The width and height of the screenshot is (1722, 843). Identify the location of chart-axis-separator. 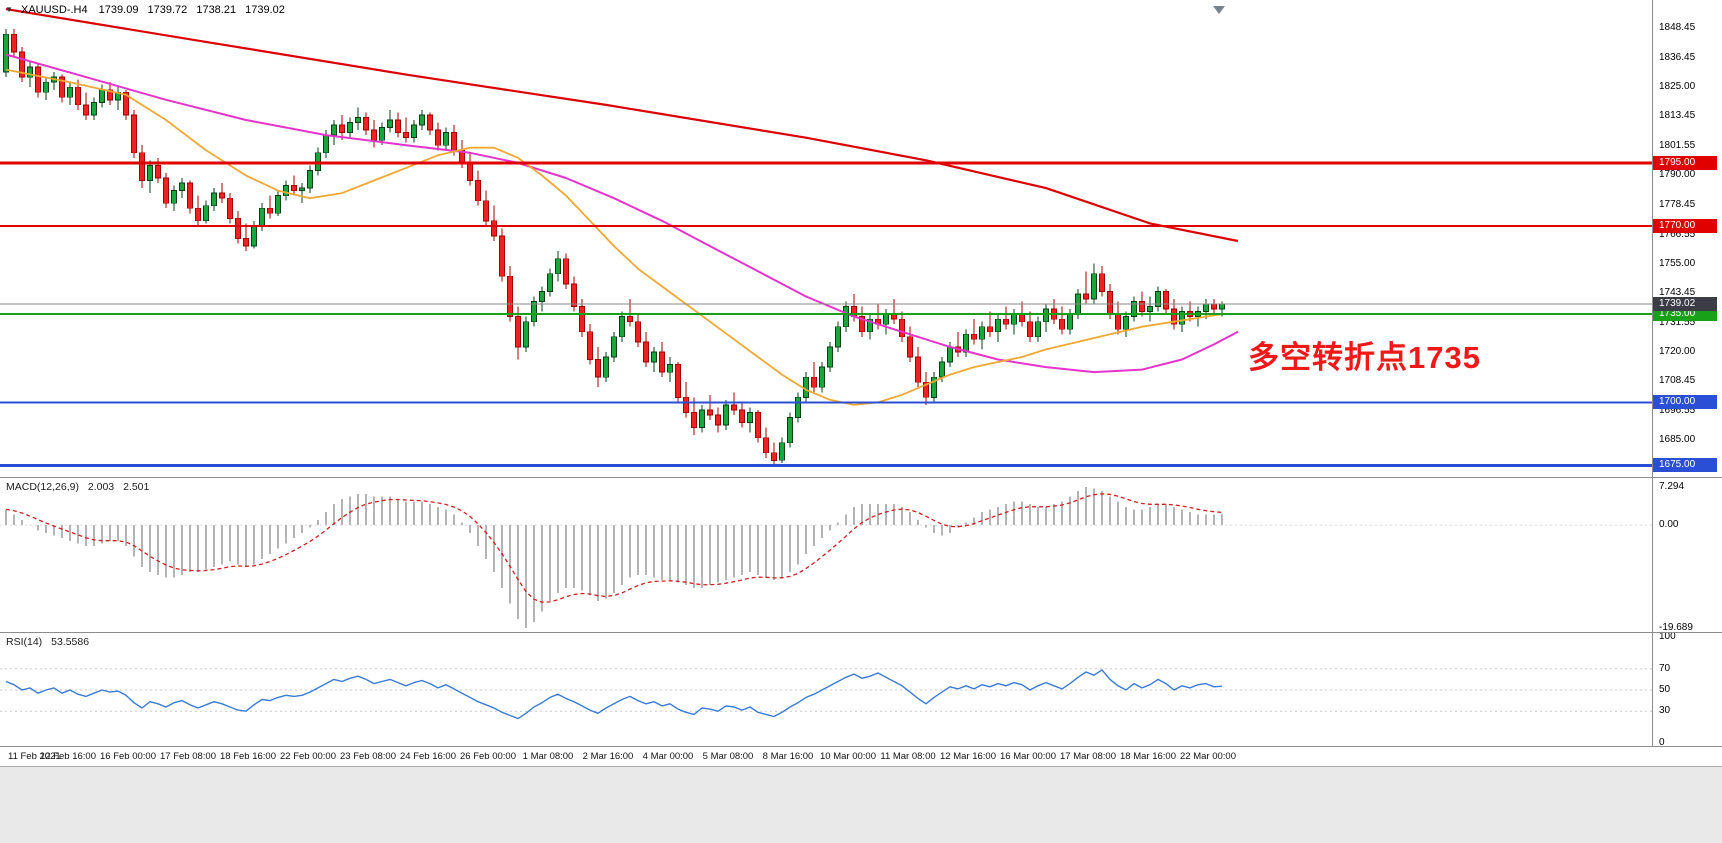
(861, 746).